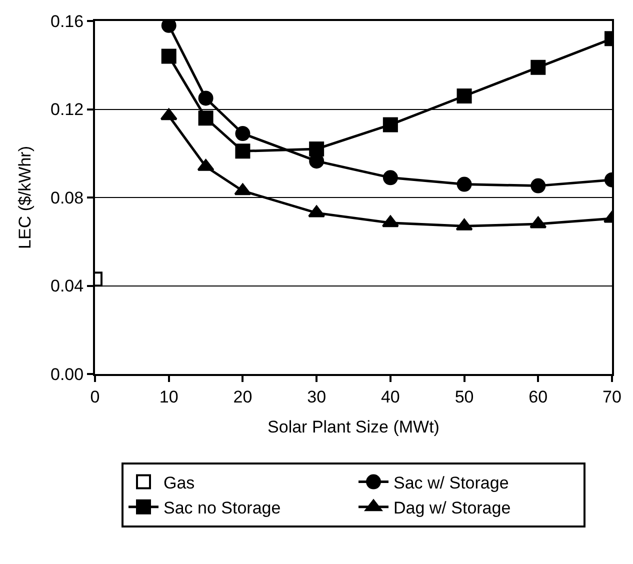 The width and height of the screenshot is (633, 564). Describe the element at coordinates (67, 21) in the screenshot. I see `y-tick-label: 0.16` at that location.